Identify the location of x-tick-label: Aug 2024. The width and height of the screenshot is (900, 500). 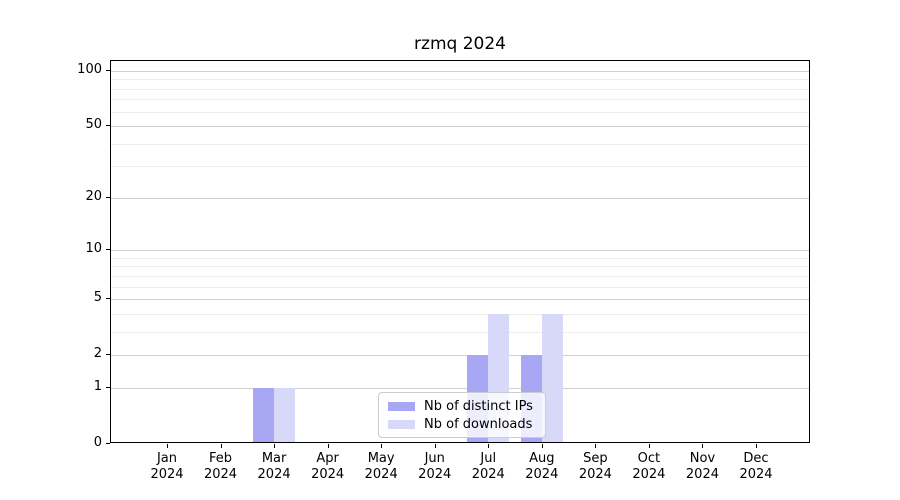
(542, 467).